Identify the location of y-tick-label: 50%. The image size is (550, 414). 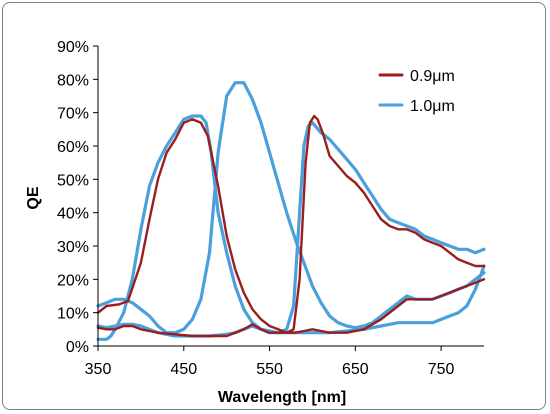
(73, 180).